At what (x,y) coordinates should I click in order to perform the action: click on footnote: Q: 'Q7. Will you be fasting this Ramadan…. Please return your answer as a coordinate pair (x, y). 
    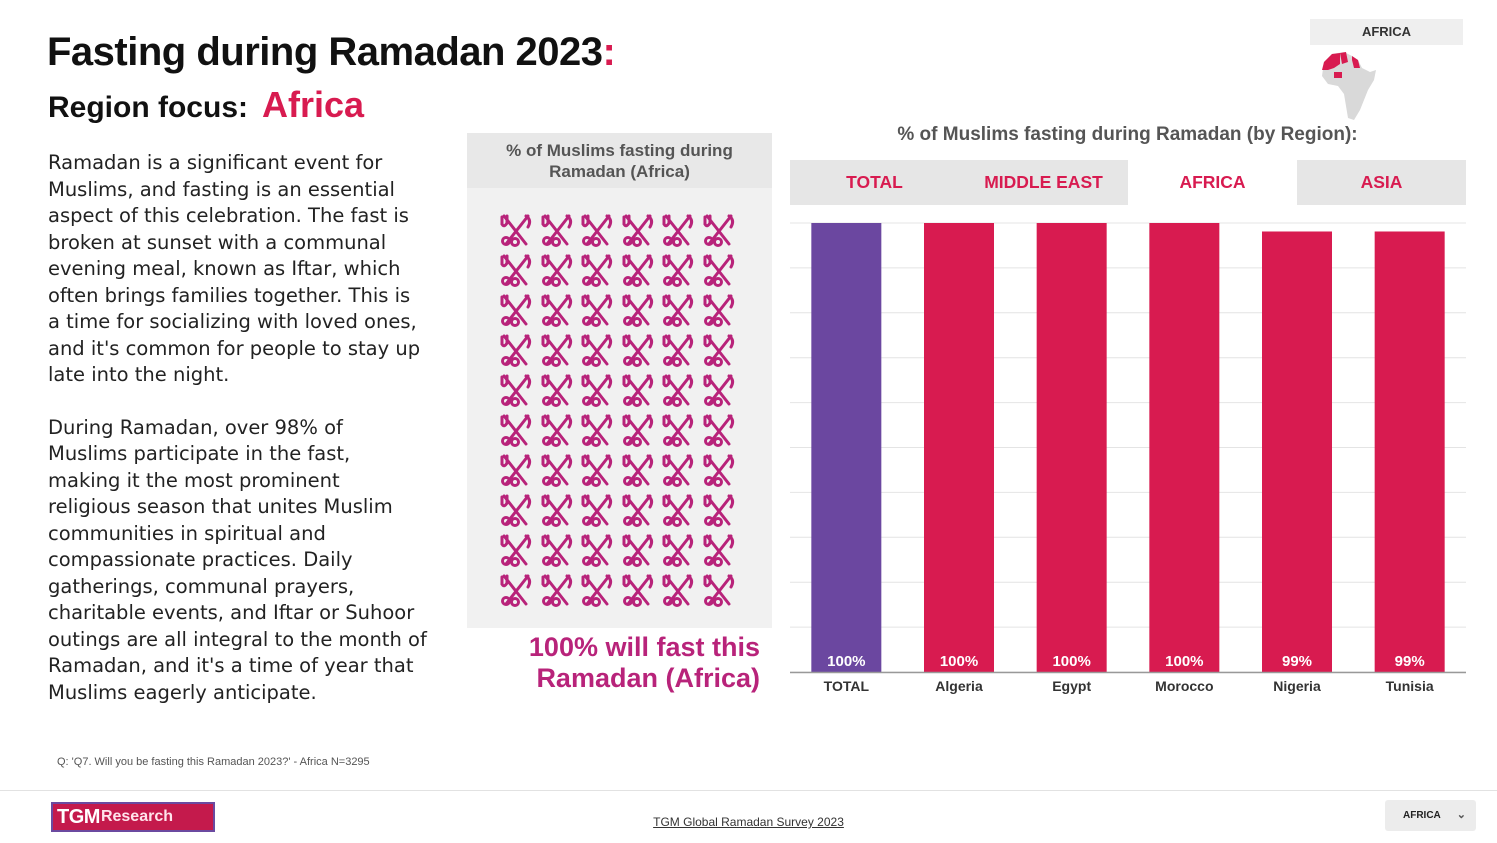
    Looking at the image, I should click on (213, 762).